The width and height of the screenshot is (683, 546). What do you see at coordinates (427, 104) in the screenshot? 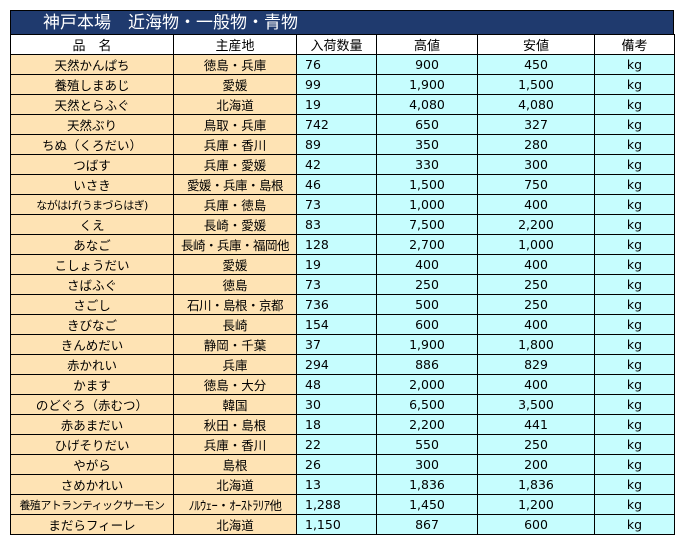
I see `high-price-cell: 4,080` at bounding box center [427, 104].